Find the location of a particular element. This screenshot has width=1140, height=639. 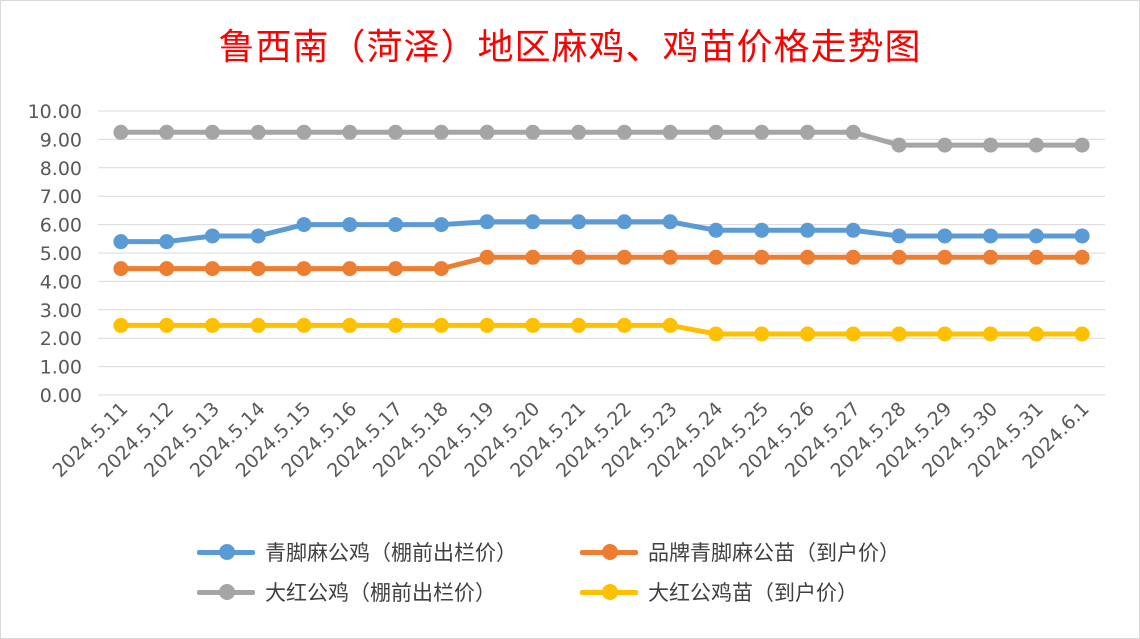

y-tick-label: 2.00 is located at coordinates (61, 339).